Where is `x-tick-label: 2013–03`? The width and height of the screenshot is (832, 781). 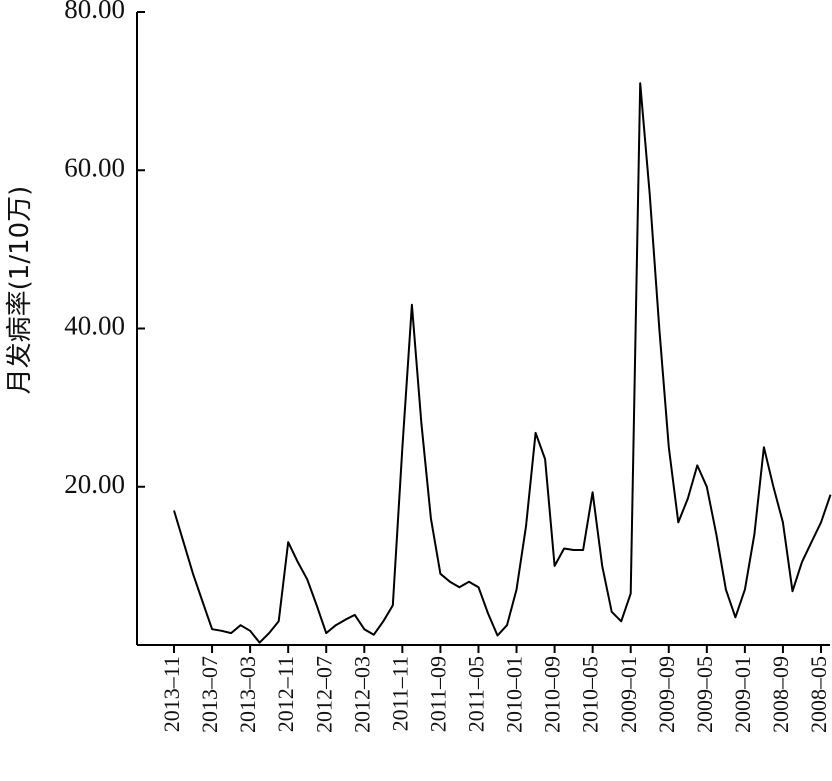
x-tick-label: 2013–03 is located at coordinates (247, 694).